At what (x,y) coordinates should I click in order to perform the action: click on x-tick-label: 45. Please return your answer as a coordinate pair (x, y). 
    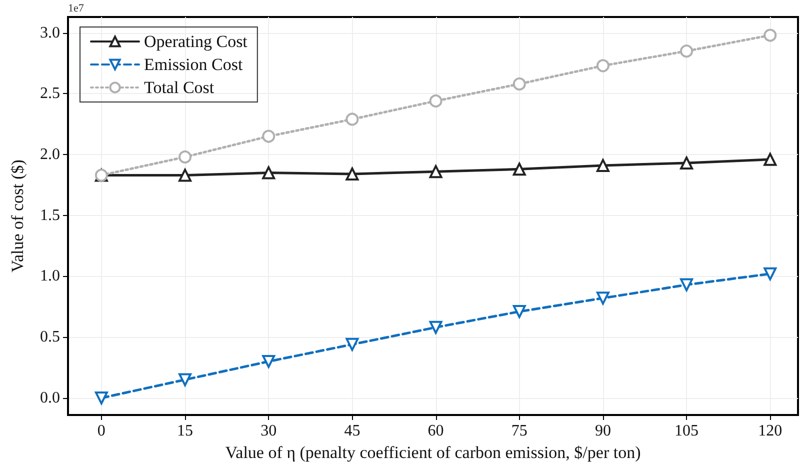
    Looking at the image, I should click on (352, 431).